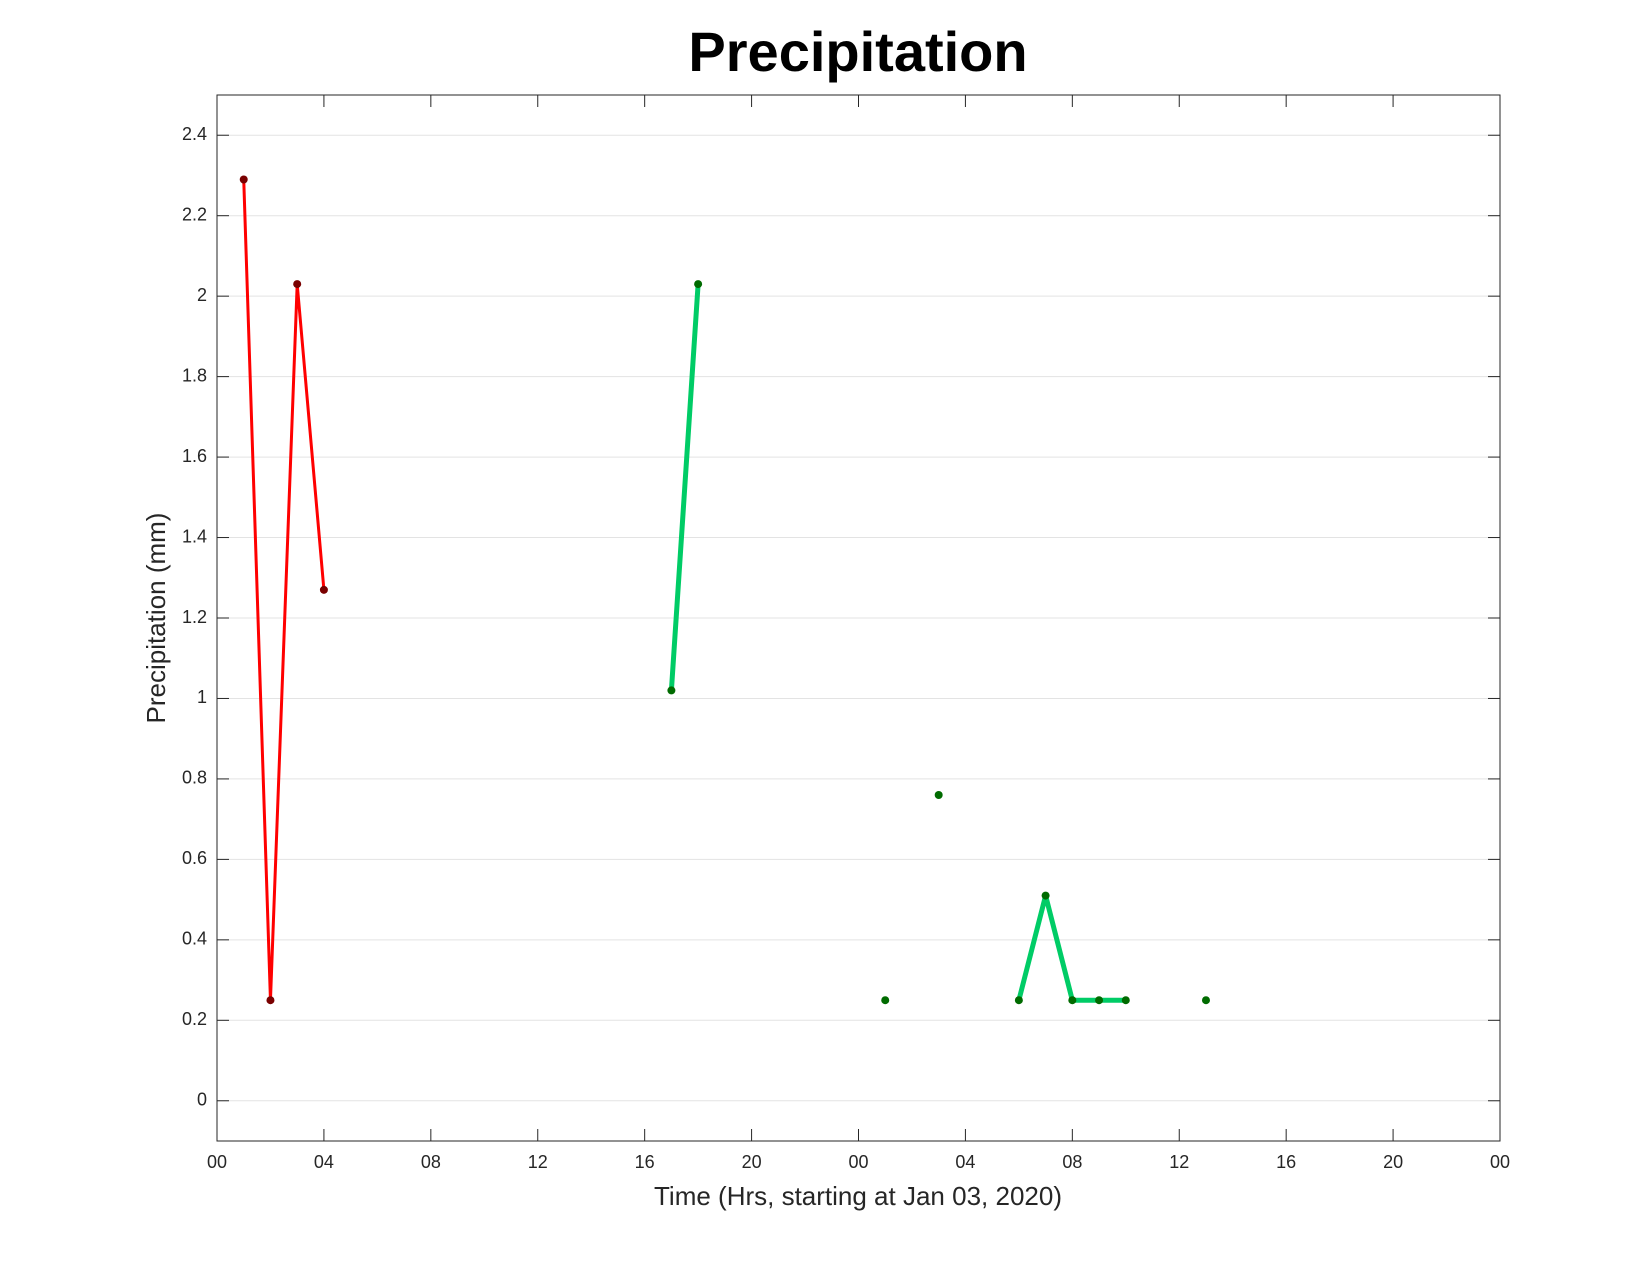  Describe the element at coordinates (194, 456) in the screenshot. I see `y-tick-label: 1.6` at that location.